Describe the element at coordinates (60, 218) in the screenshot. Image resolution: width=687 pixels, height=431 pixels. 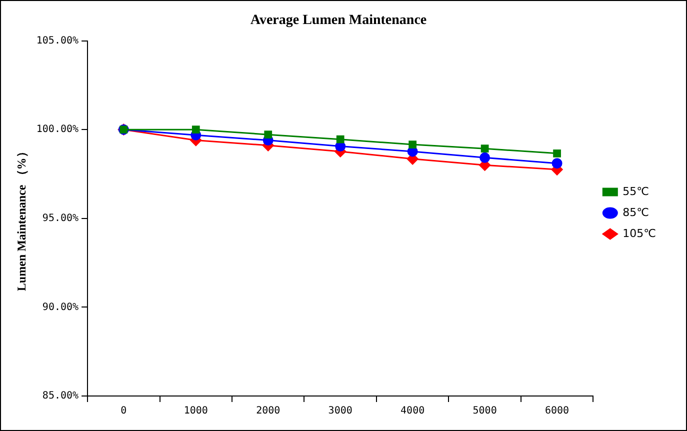
I see `y-tick-label: 95.00%` at that location.